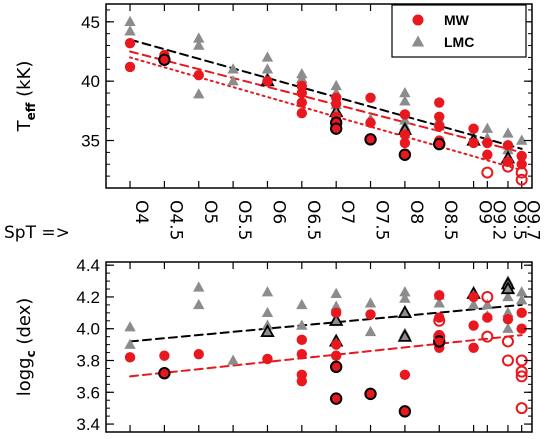  I want to click on bottom-y-axis-title: loggc (dex), so click(26, 347).